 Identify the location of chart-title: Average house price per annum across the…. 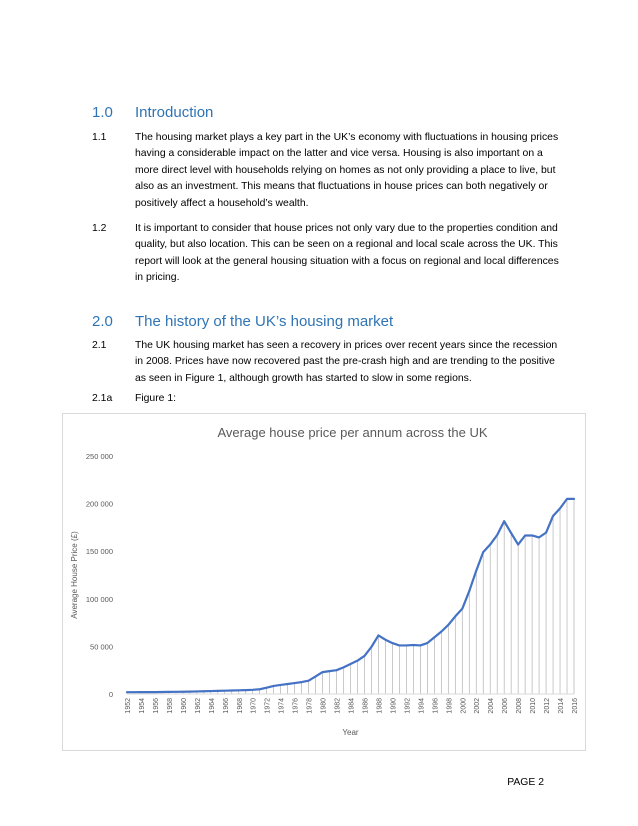
(352, 432).